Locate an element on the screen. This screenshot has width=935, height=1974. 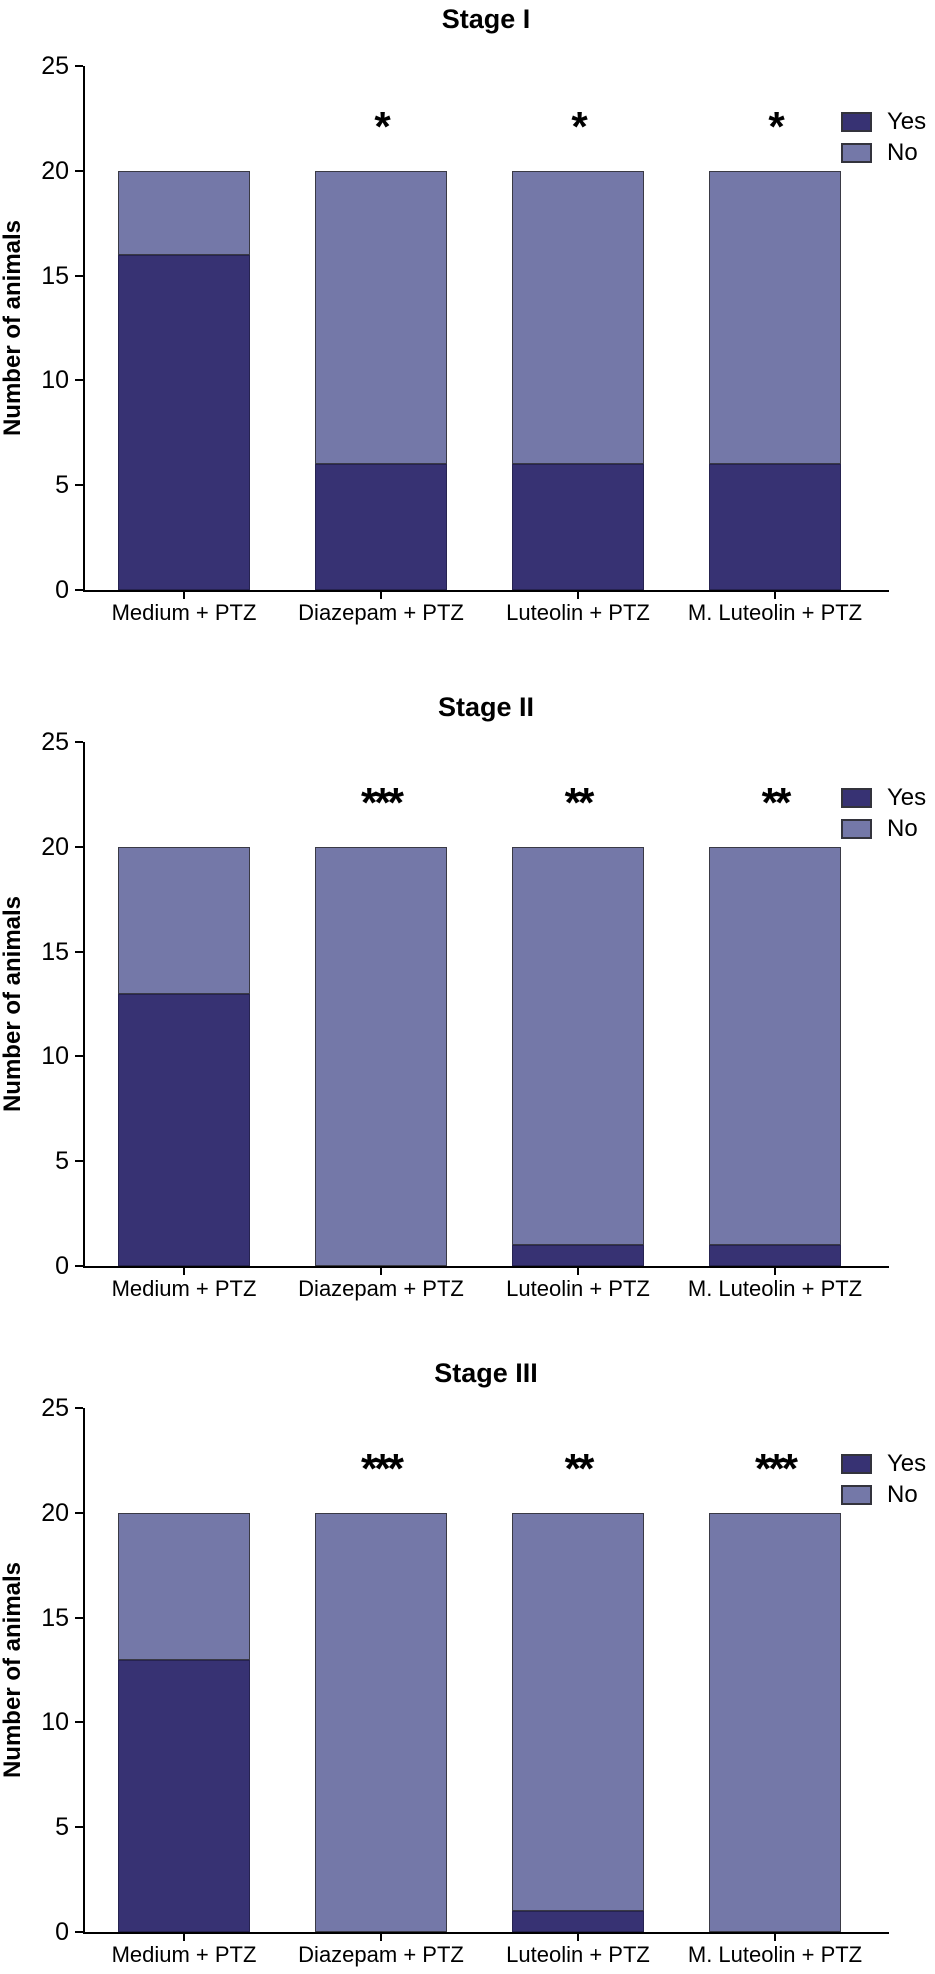
chart-title: Stage III is located at coordinates (486, 1373).